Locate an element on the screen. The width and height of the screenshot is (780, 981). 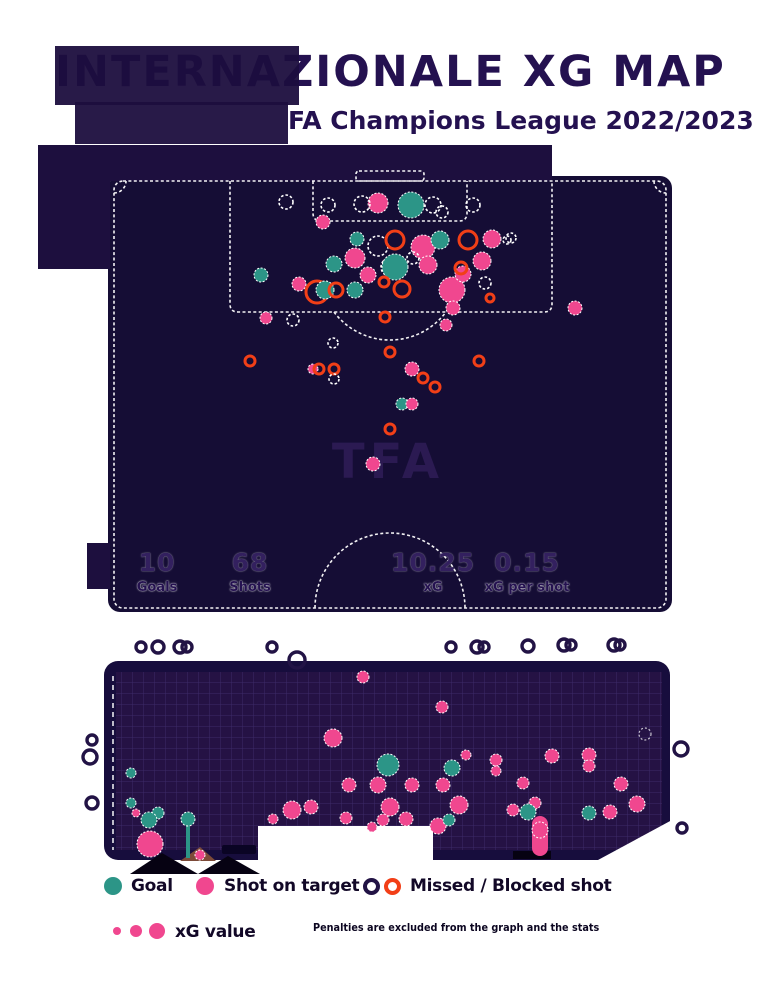
glitch-edge-block is located at coordinates (98, 566).